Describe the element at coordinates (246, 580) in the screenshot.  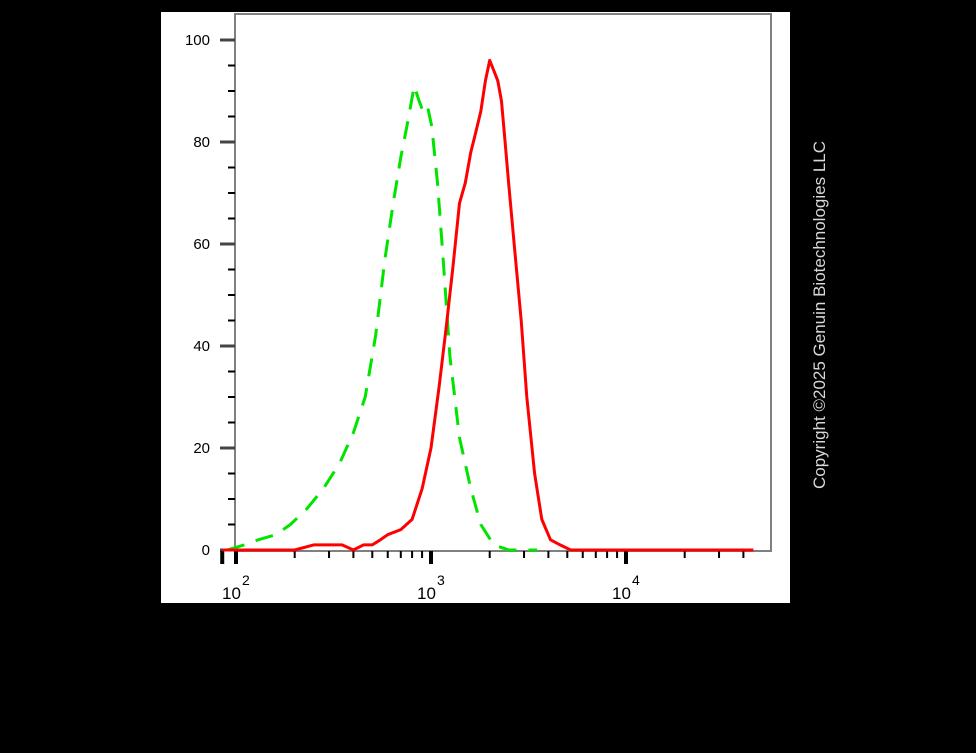
I see `svg-text: 2` at that location.